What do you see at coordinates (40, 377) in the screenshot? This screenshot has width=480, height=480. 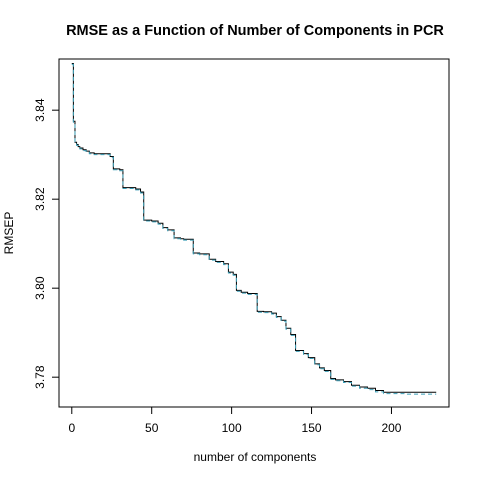 I see `y-tick-label: 3.78` at bounding box center [40, 377].